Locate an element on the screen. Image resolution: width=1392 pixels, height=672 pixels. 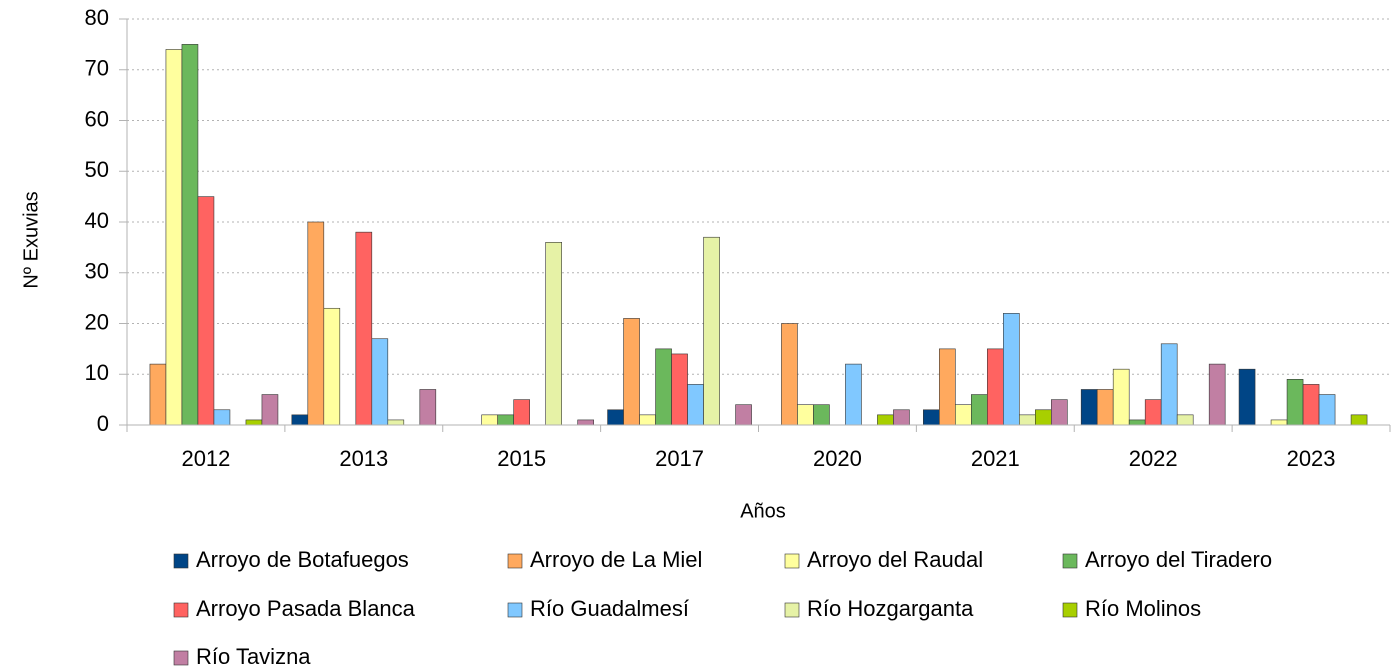
legend-label: Río Guadalmesí is located at coordinates (609, 608).